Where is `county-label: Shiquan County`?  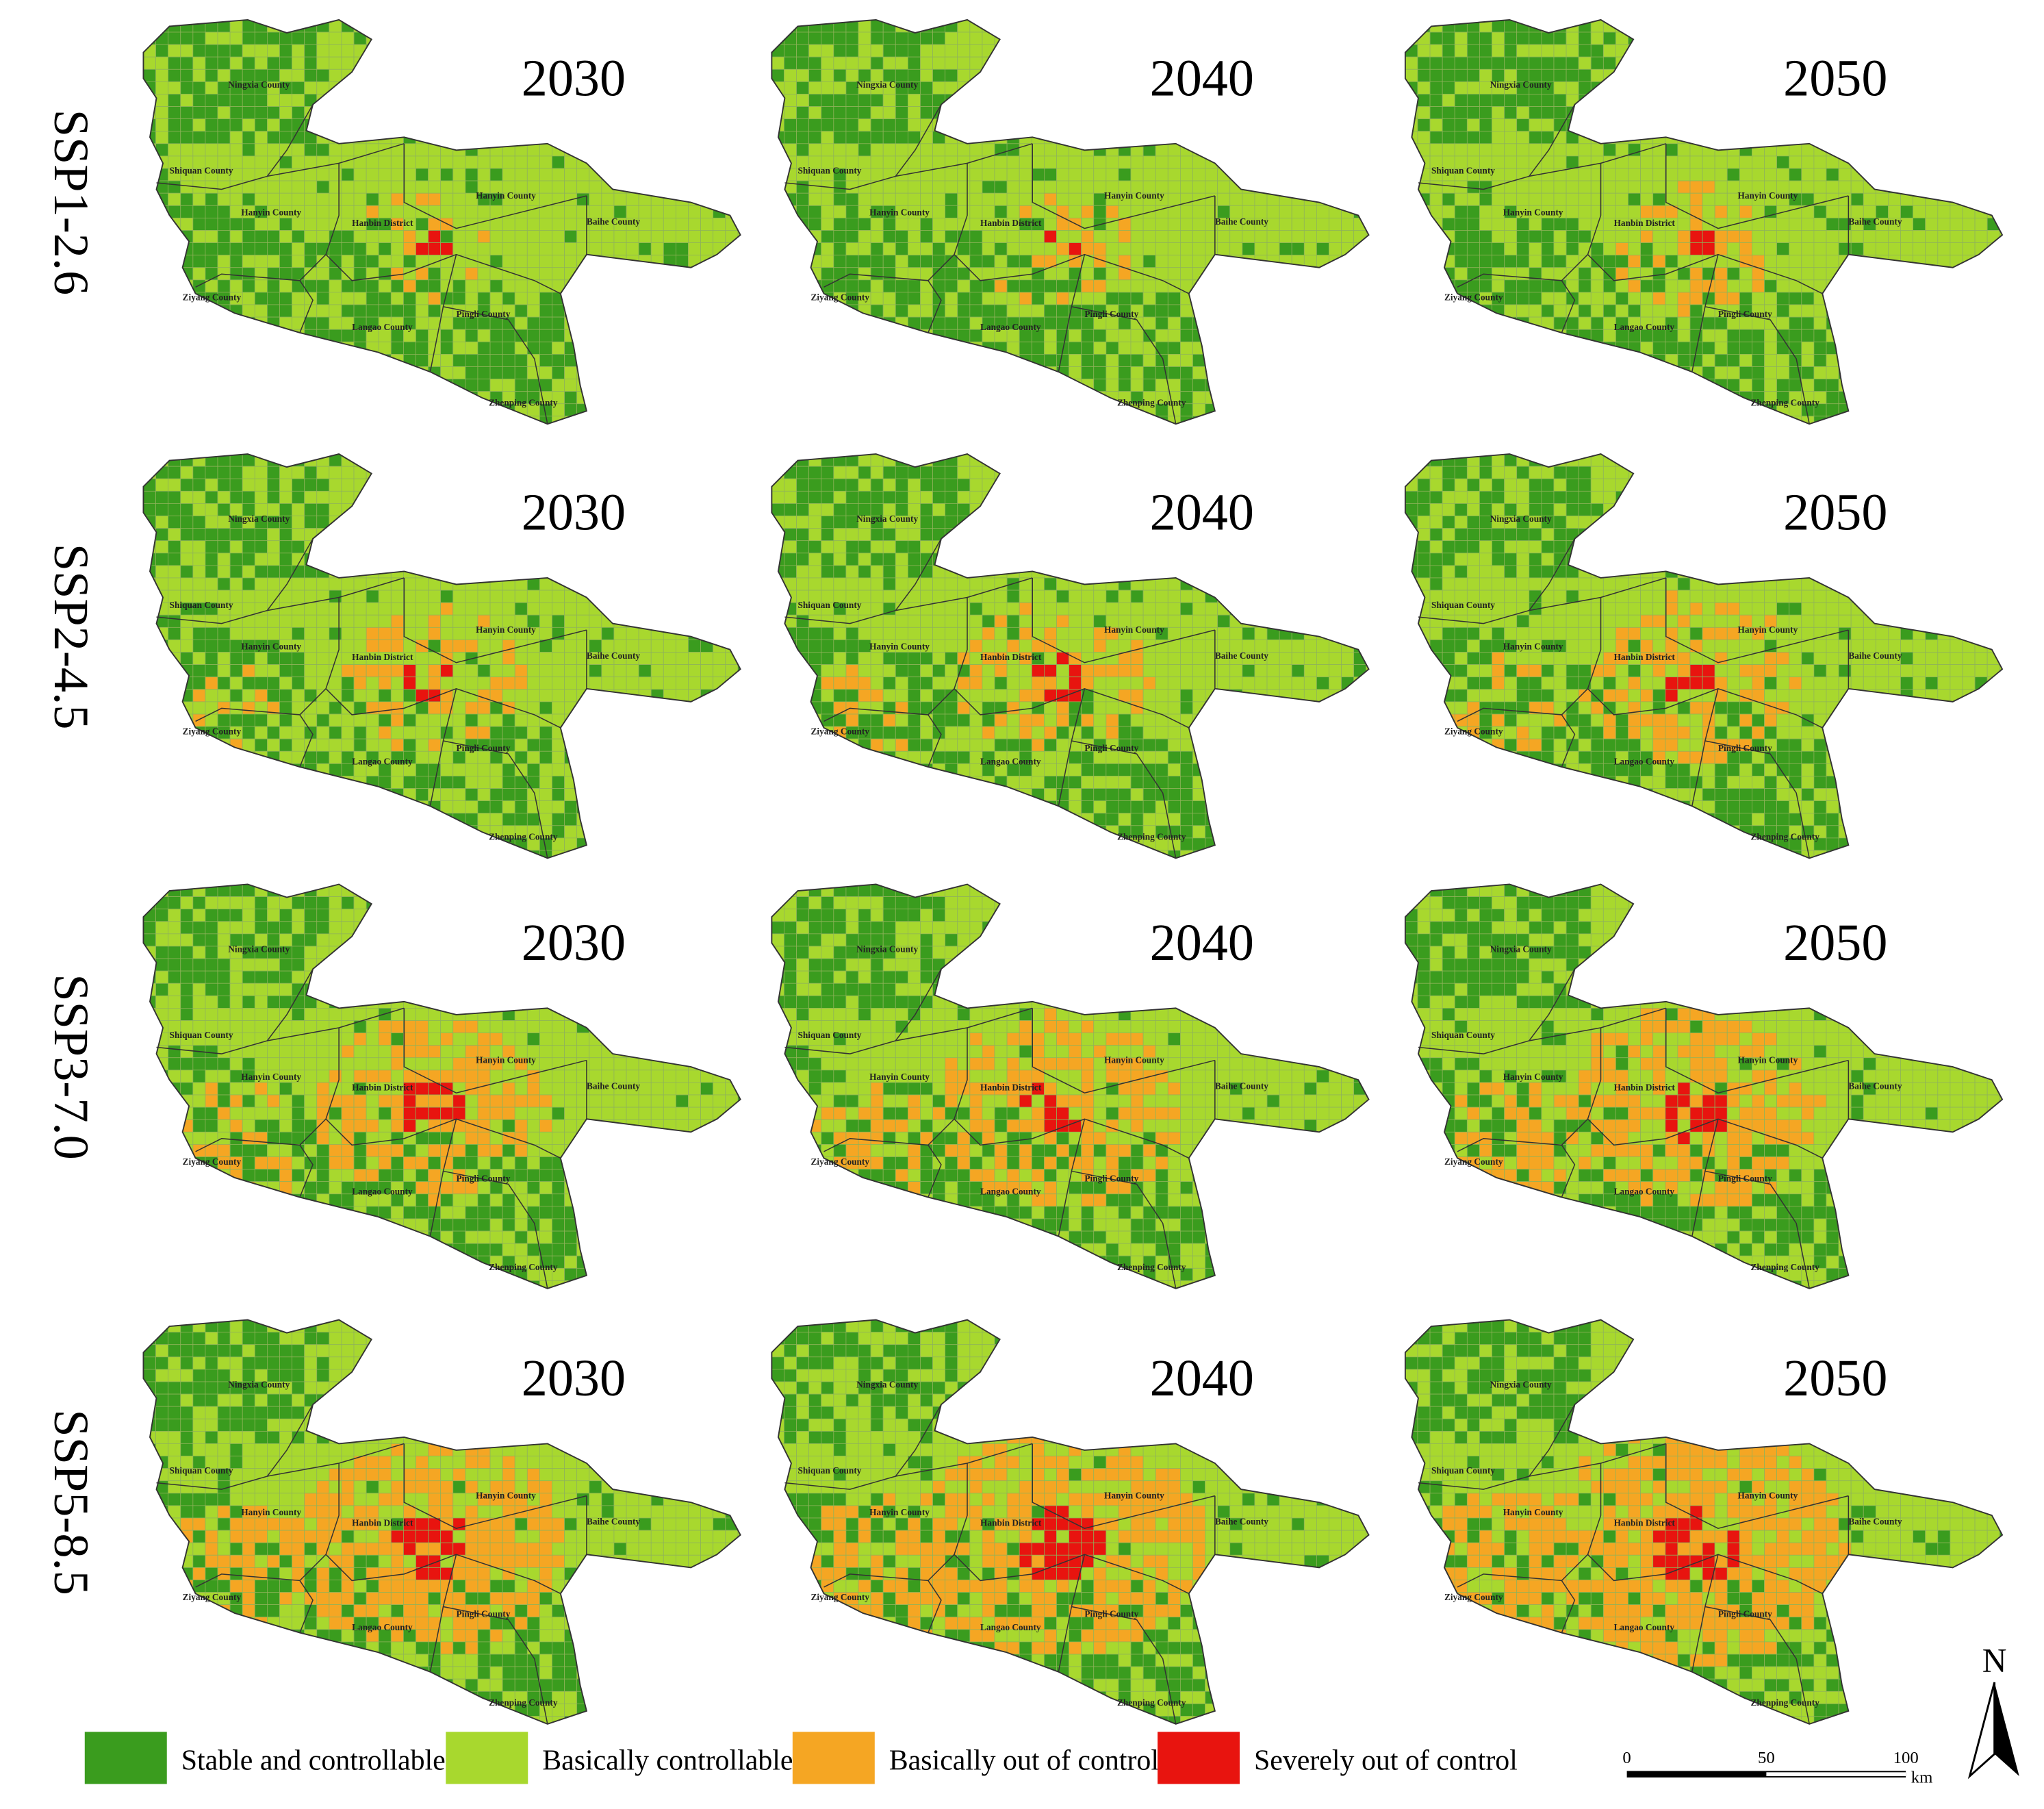
county-label: Shiquan County is located at coordinates (829, 171).